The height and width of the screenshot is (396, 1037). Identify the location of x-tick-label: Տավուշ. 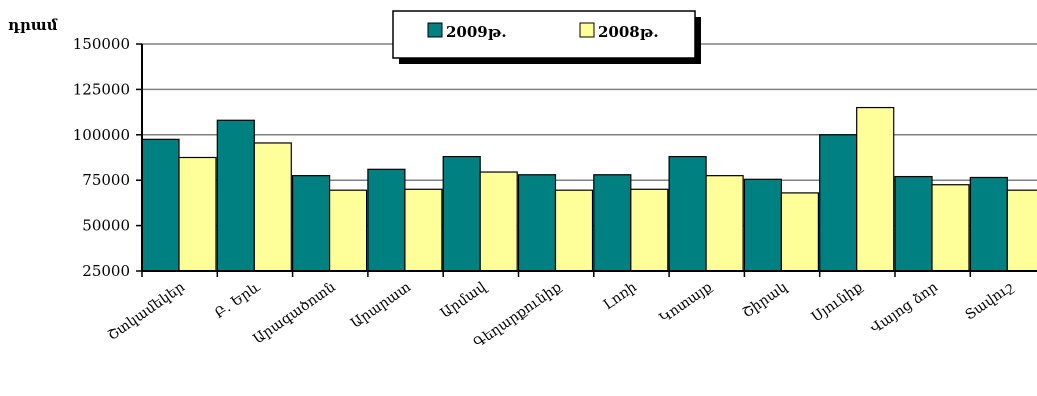
(989, 301).